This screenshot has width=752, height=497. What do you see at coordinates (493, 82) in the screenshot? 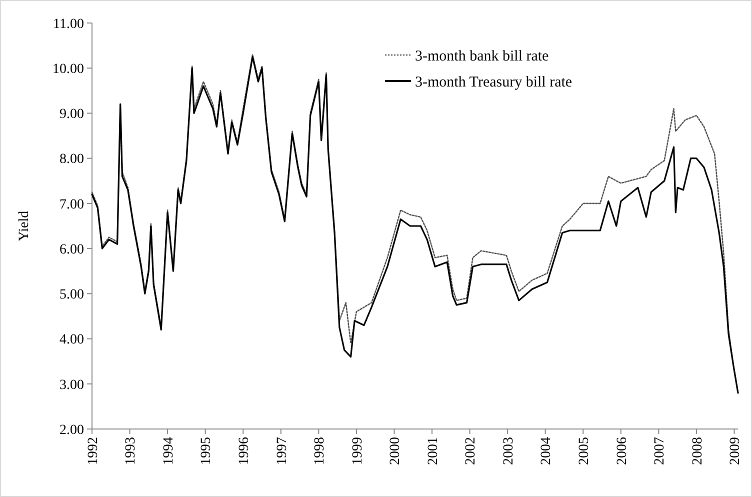
I see `legend-label: 3-month Treasury bill rate` at bounding box center [493, 82].